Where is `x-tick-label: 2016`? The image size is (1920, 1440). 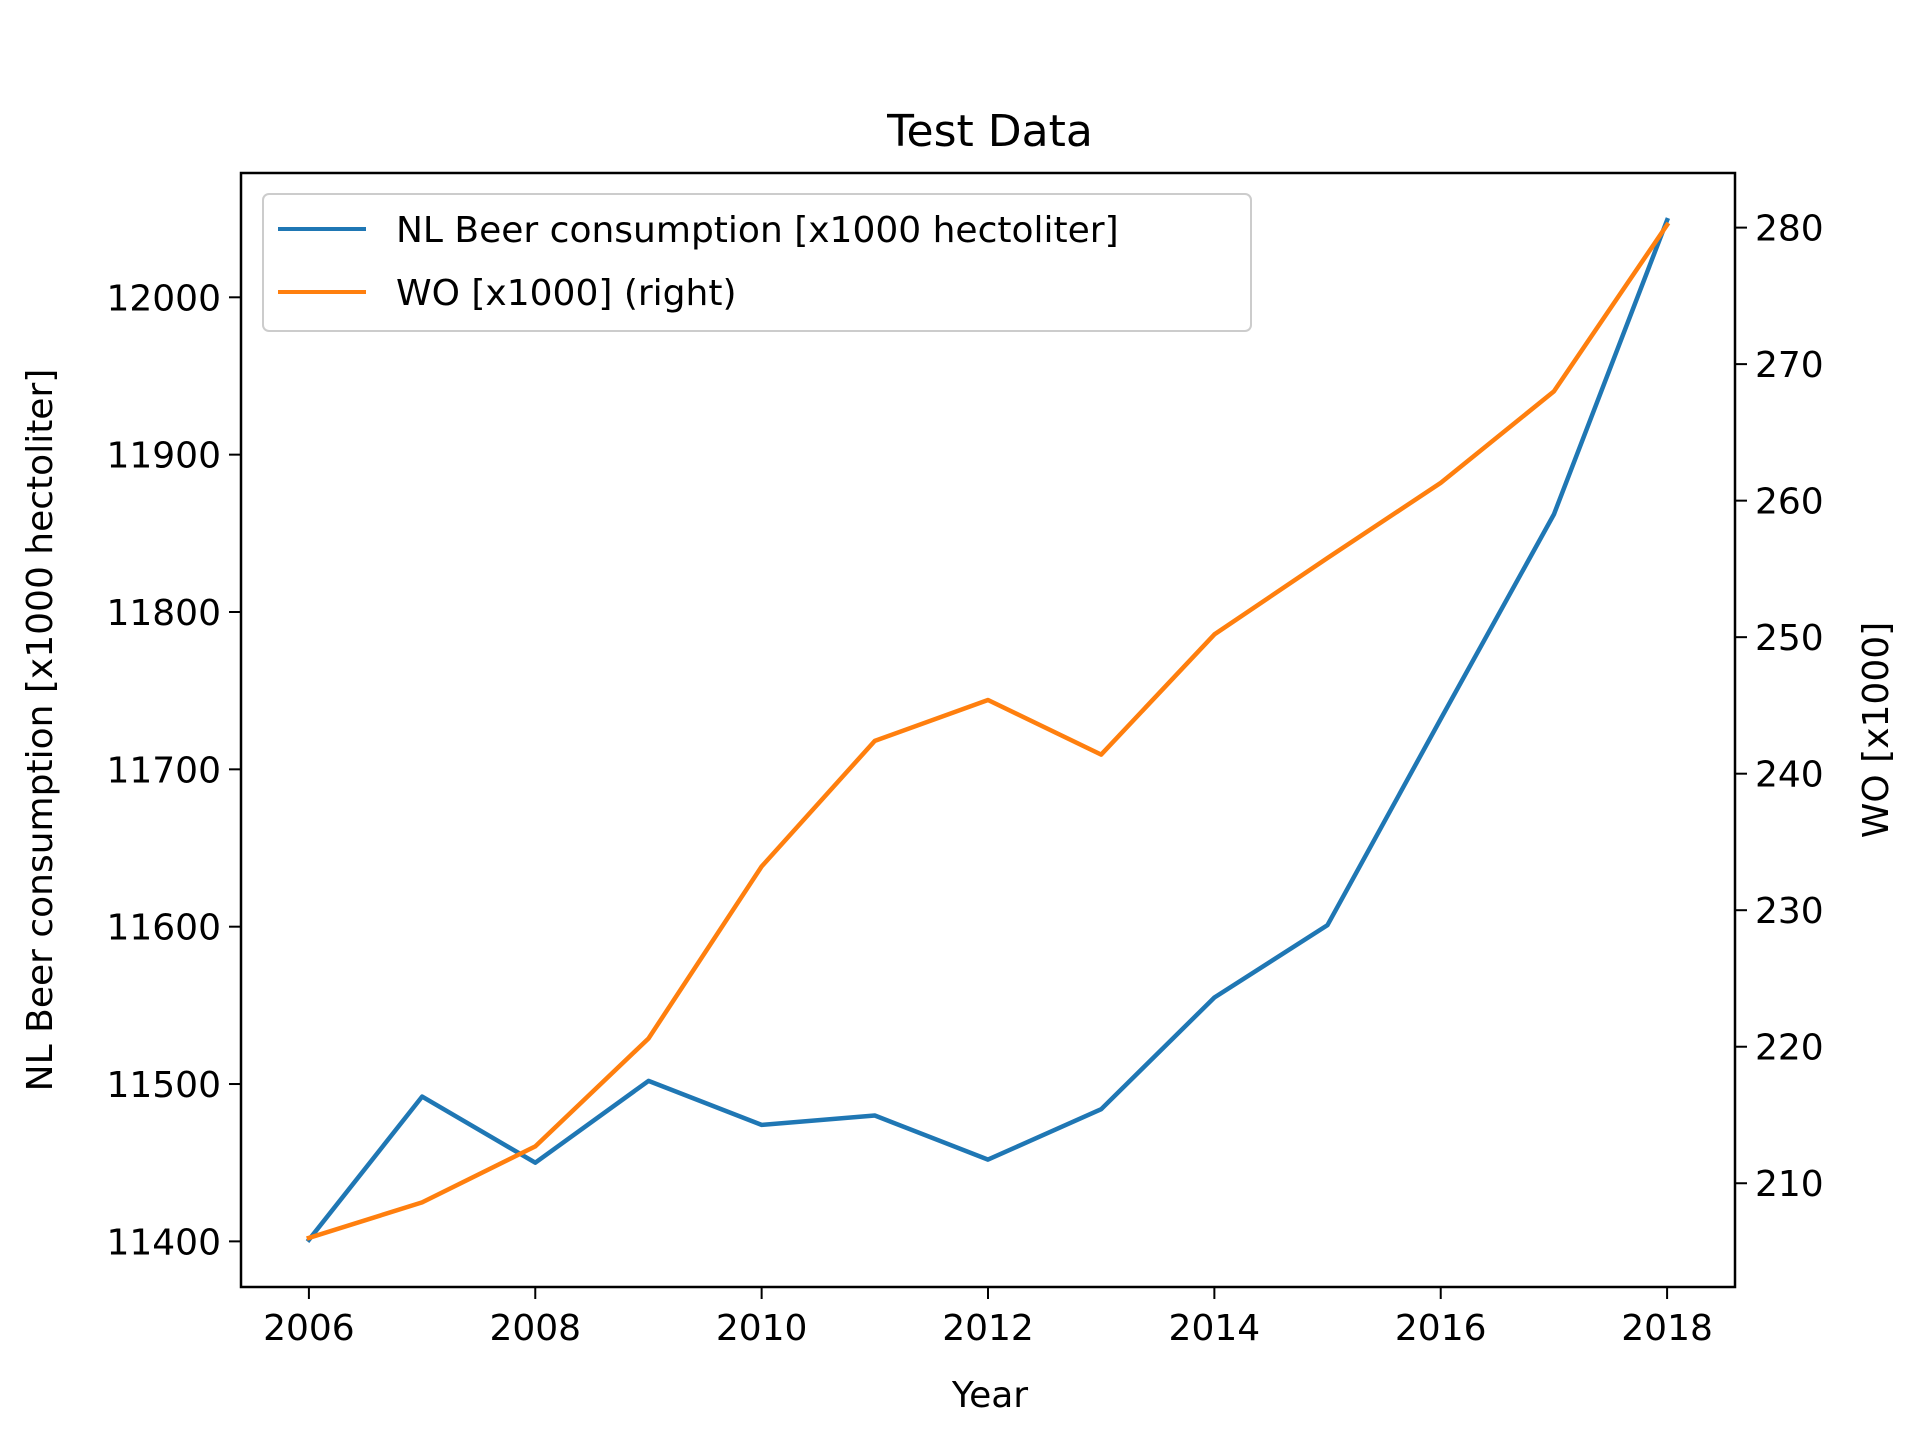 x-tick-label: 2016 is located at coordinates (1441, 1328).